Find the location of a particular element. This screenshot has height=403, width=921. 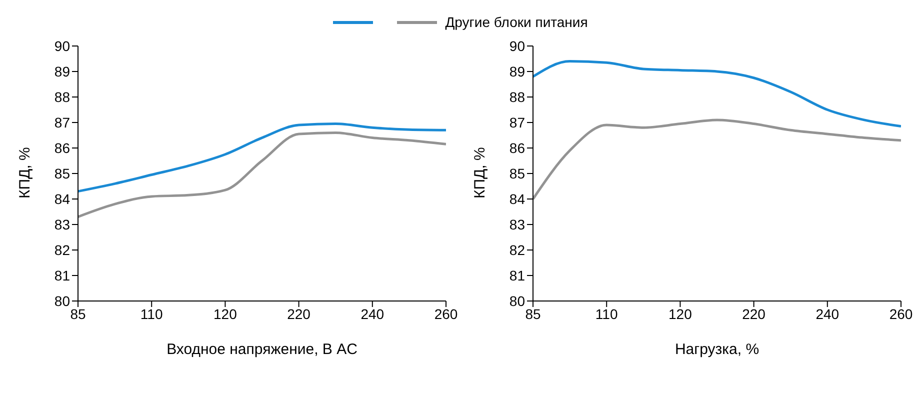

x-axis-title: Входное напряжение, В AC is located at coordinates (262, 349).